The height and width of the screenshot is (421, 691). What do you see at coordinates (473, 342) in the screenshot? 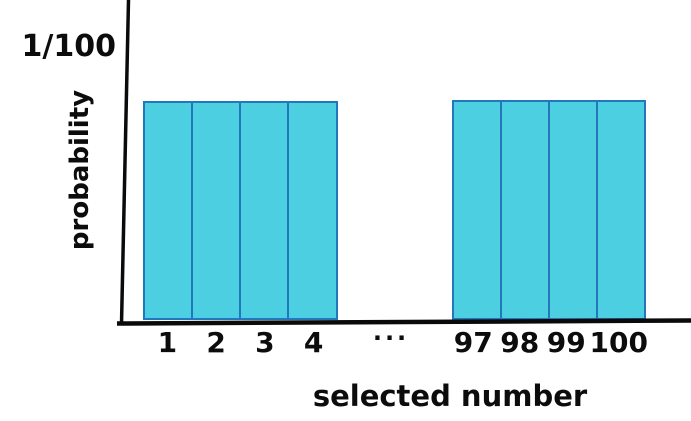
I see `x-tick-97: 97` at bounding box center [473, 342].